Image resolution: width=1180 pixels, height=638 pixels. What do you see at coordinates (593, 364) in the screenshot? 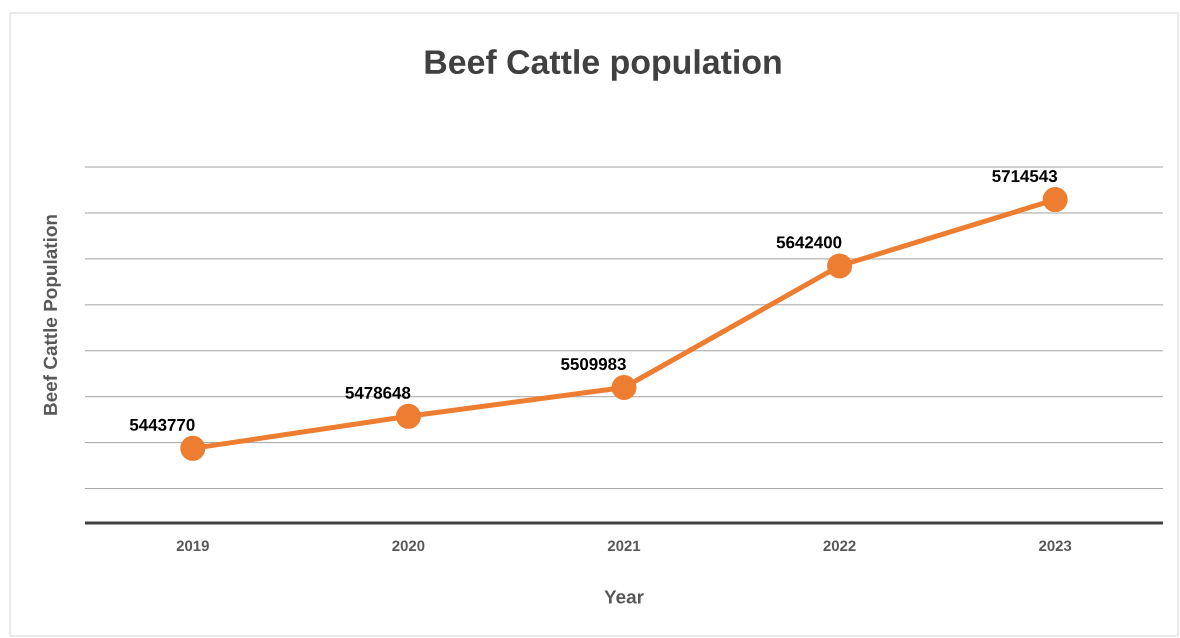
I see `data-label: 5509983` at bounding box center [593, 364].